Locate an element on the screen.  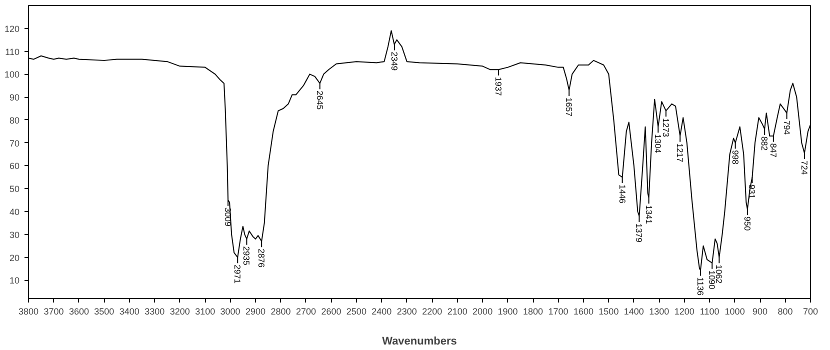
x-tick-label: 3400 is located at coordinates (129, 311).